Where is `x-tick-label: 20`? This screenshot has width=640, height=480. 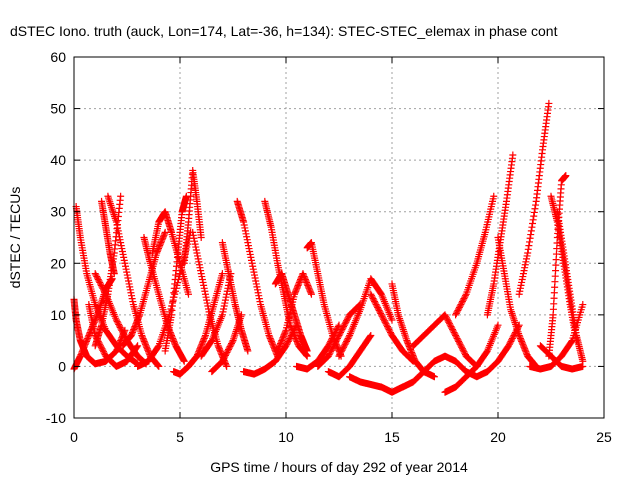
x-tick-label: 20 is located at coordinates (498, 437).